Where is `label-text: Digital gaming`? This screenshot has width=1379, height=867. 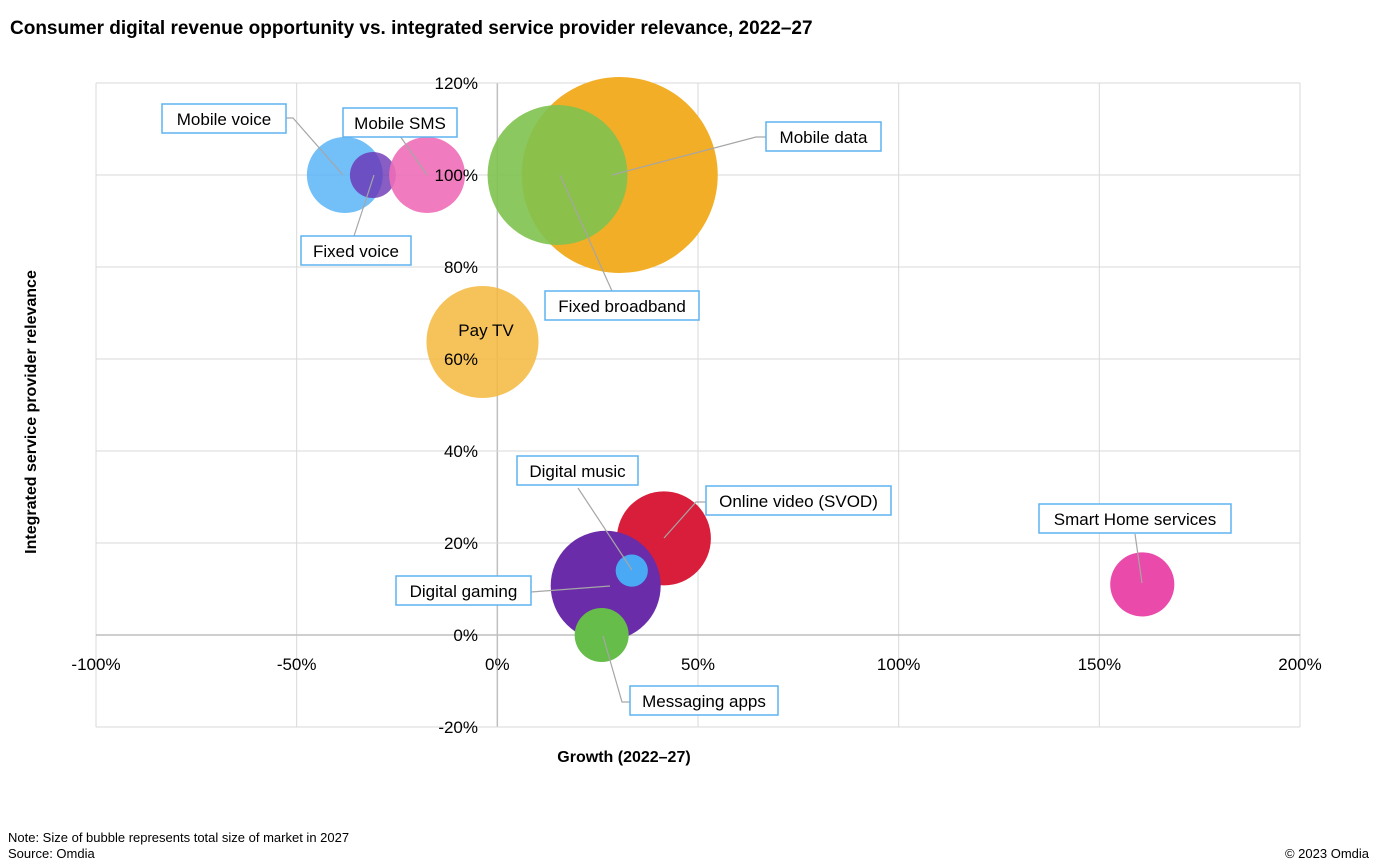 label-text: Digital gaming is located at coordinates (464, 591).